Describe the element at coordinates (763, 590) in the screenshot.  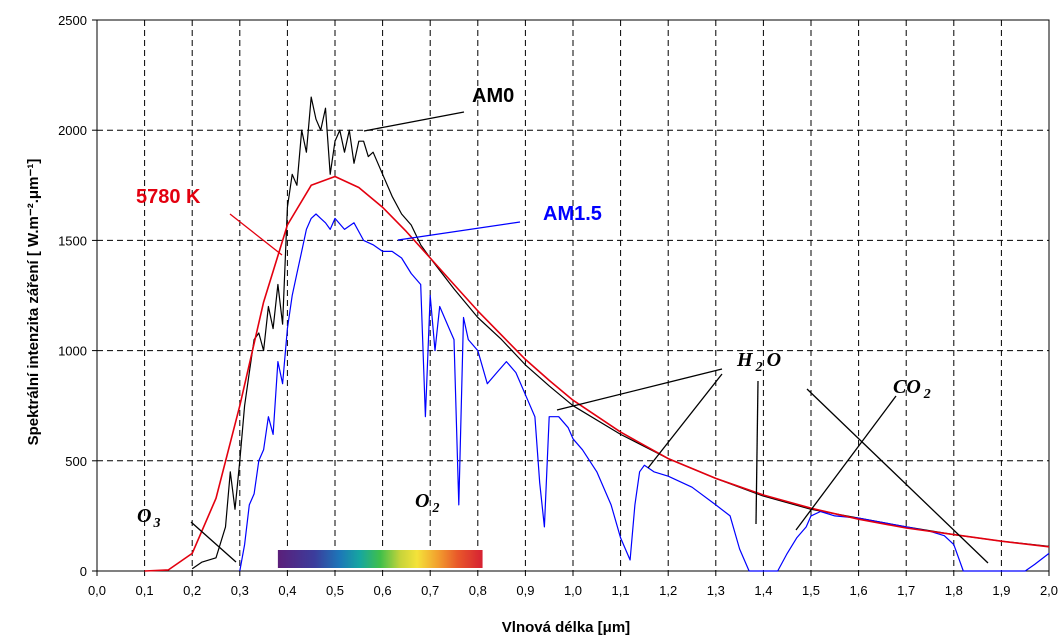
I see `x-tick-label: 1,4` at that location.